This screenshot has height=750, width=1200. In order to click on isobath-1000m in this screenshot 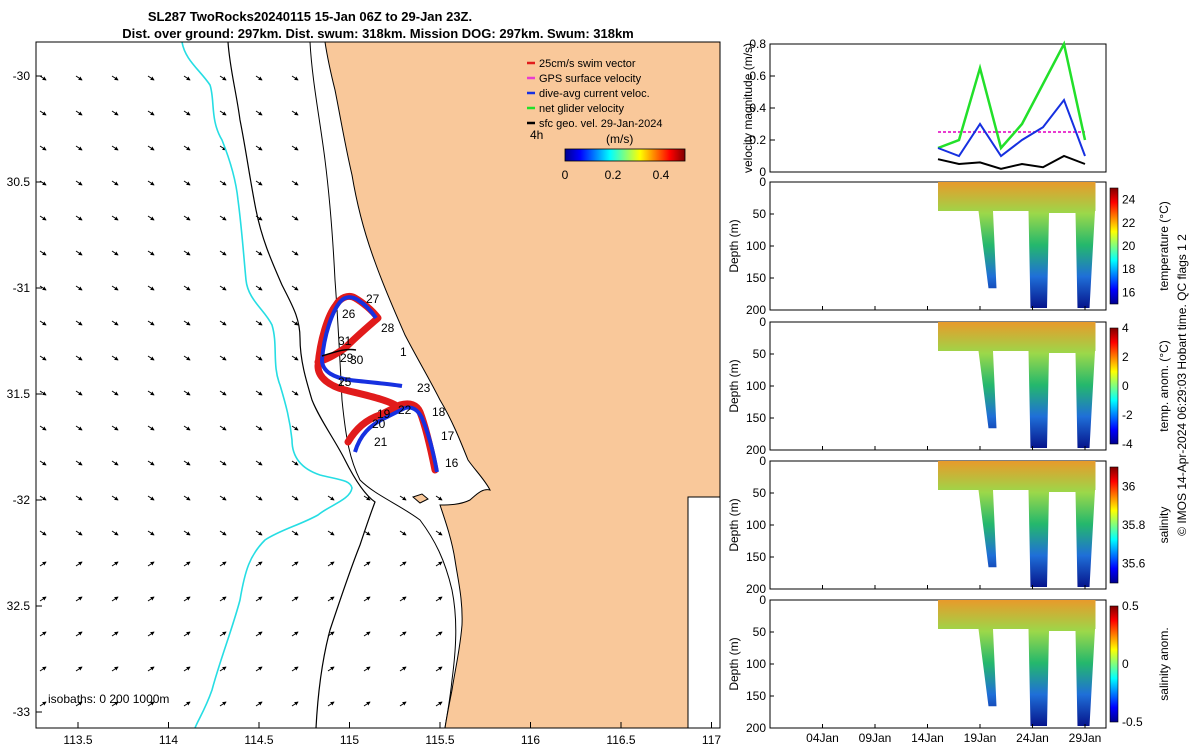, I will do `click(267, 385)`.